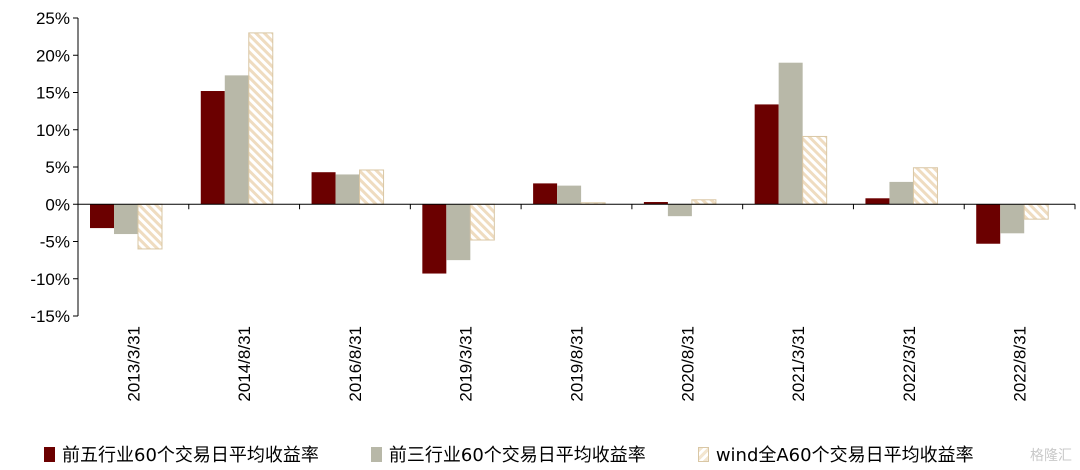  Describe the element at coordinates (53, 55) in the screenshot. I see `y-tick-label: 20%` at that location.